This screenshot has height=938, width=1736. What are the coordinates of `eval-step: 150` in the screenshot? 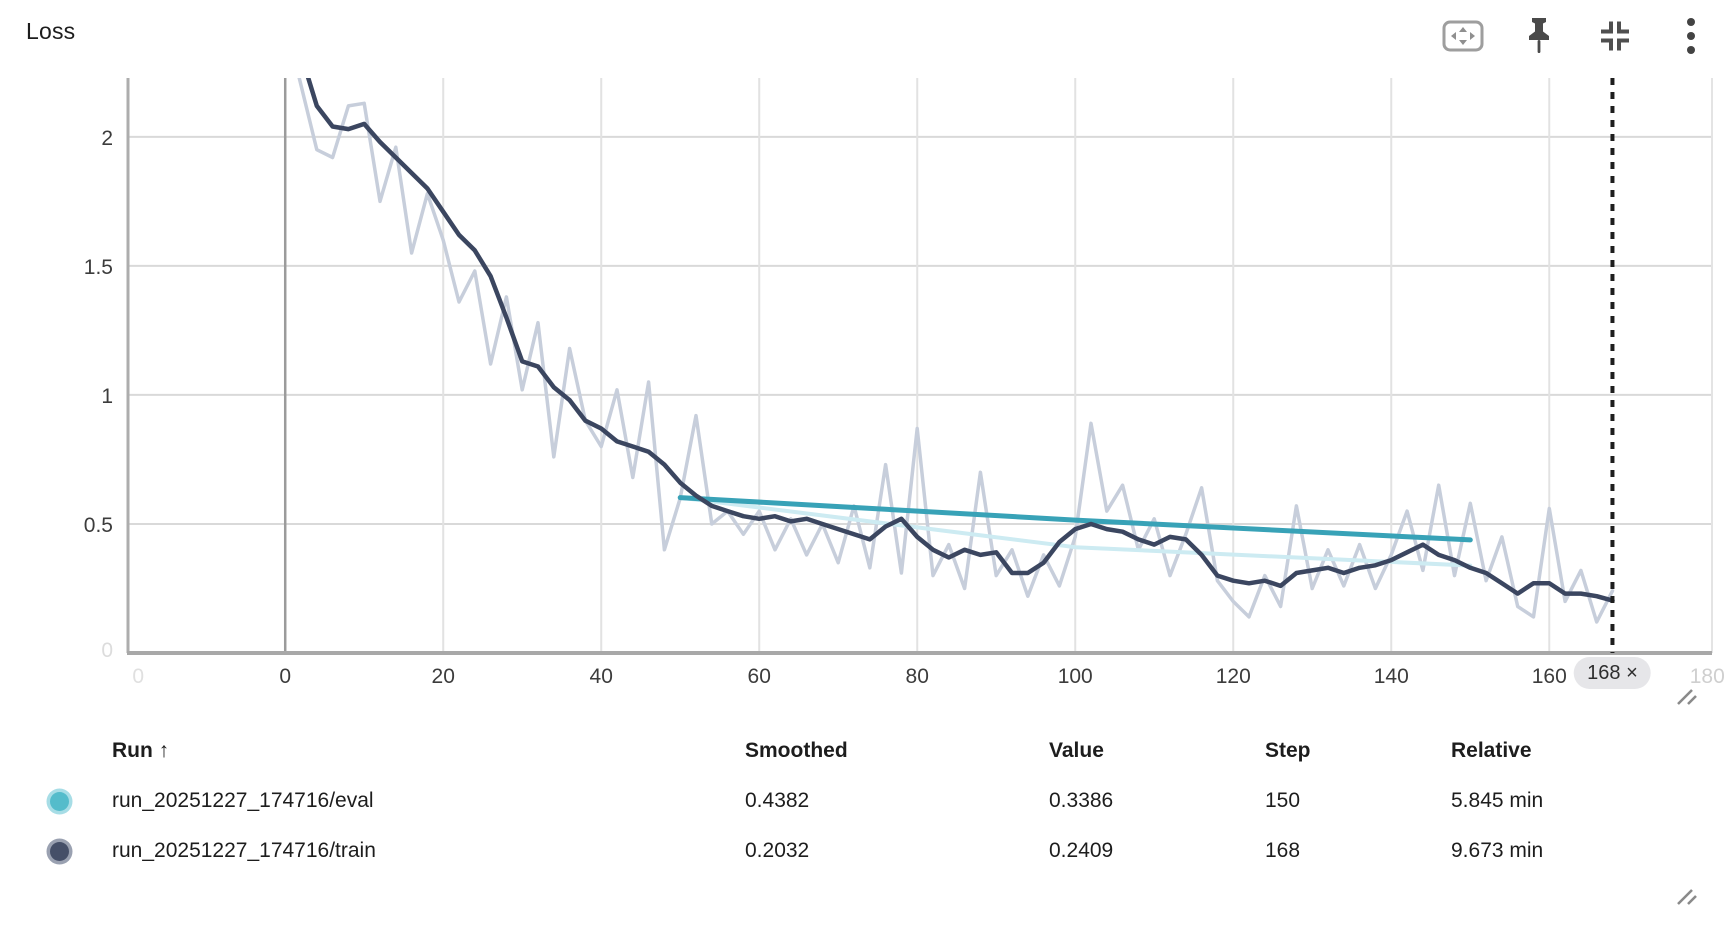 It's located at (1283, 800).